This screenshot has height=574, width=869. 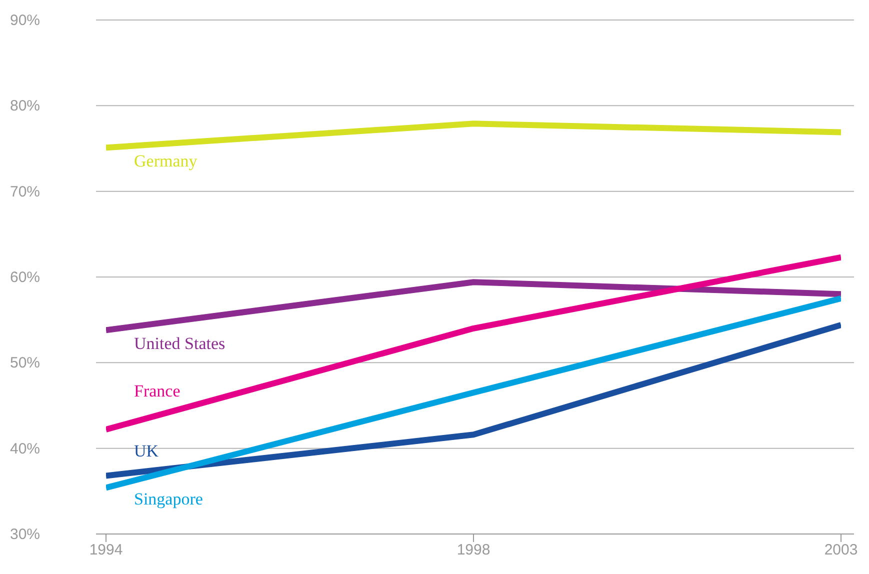 I want to click on series-label: Singapore, so click(x=168, y=499).